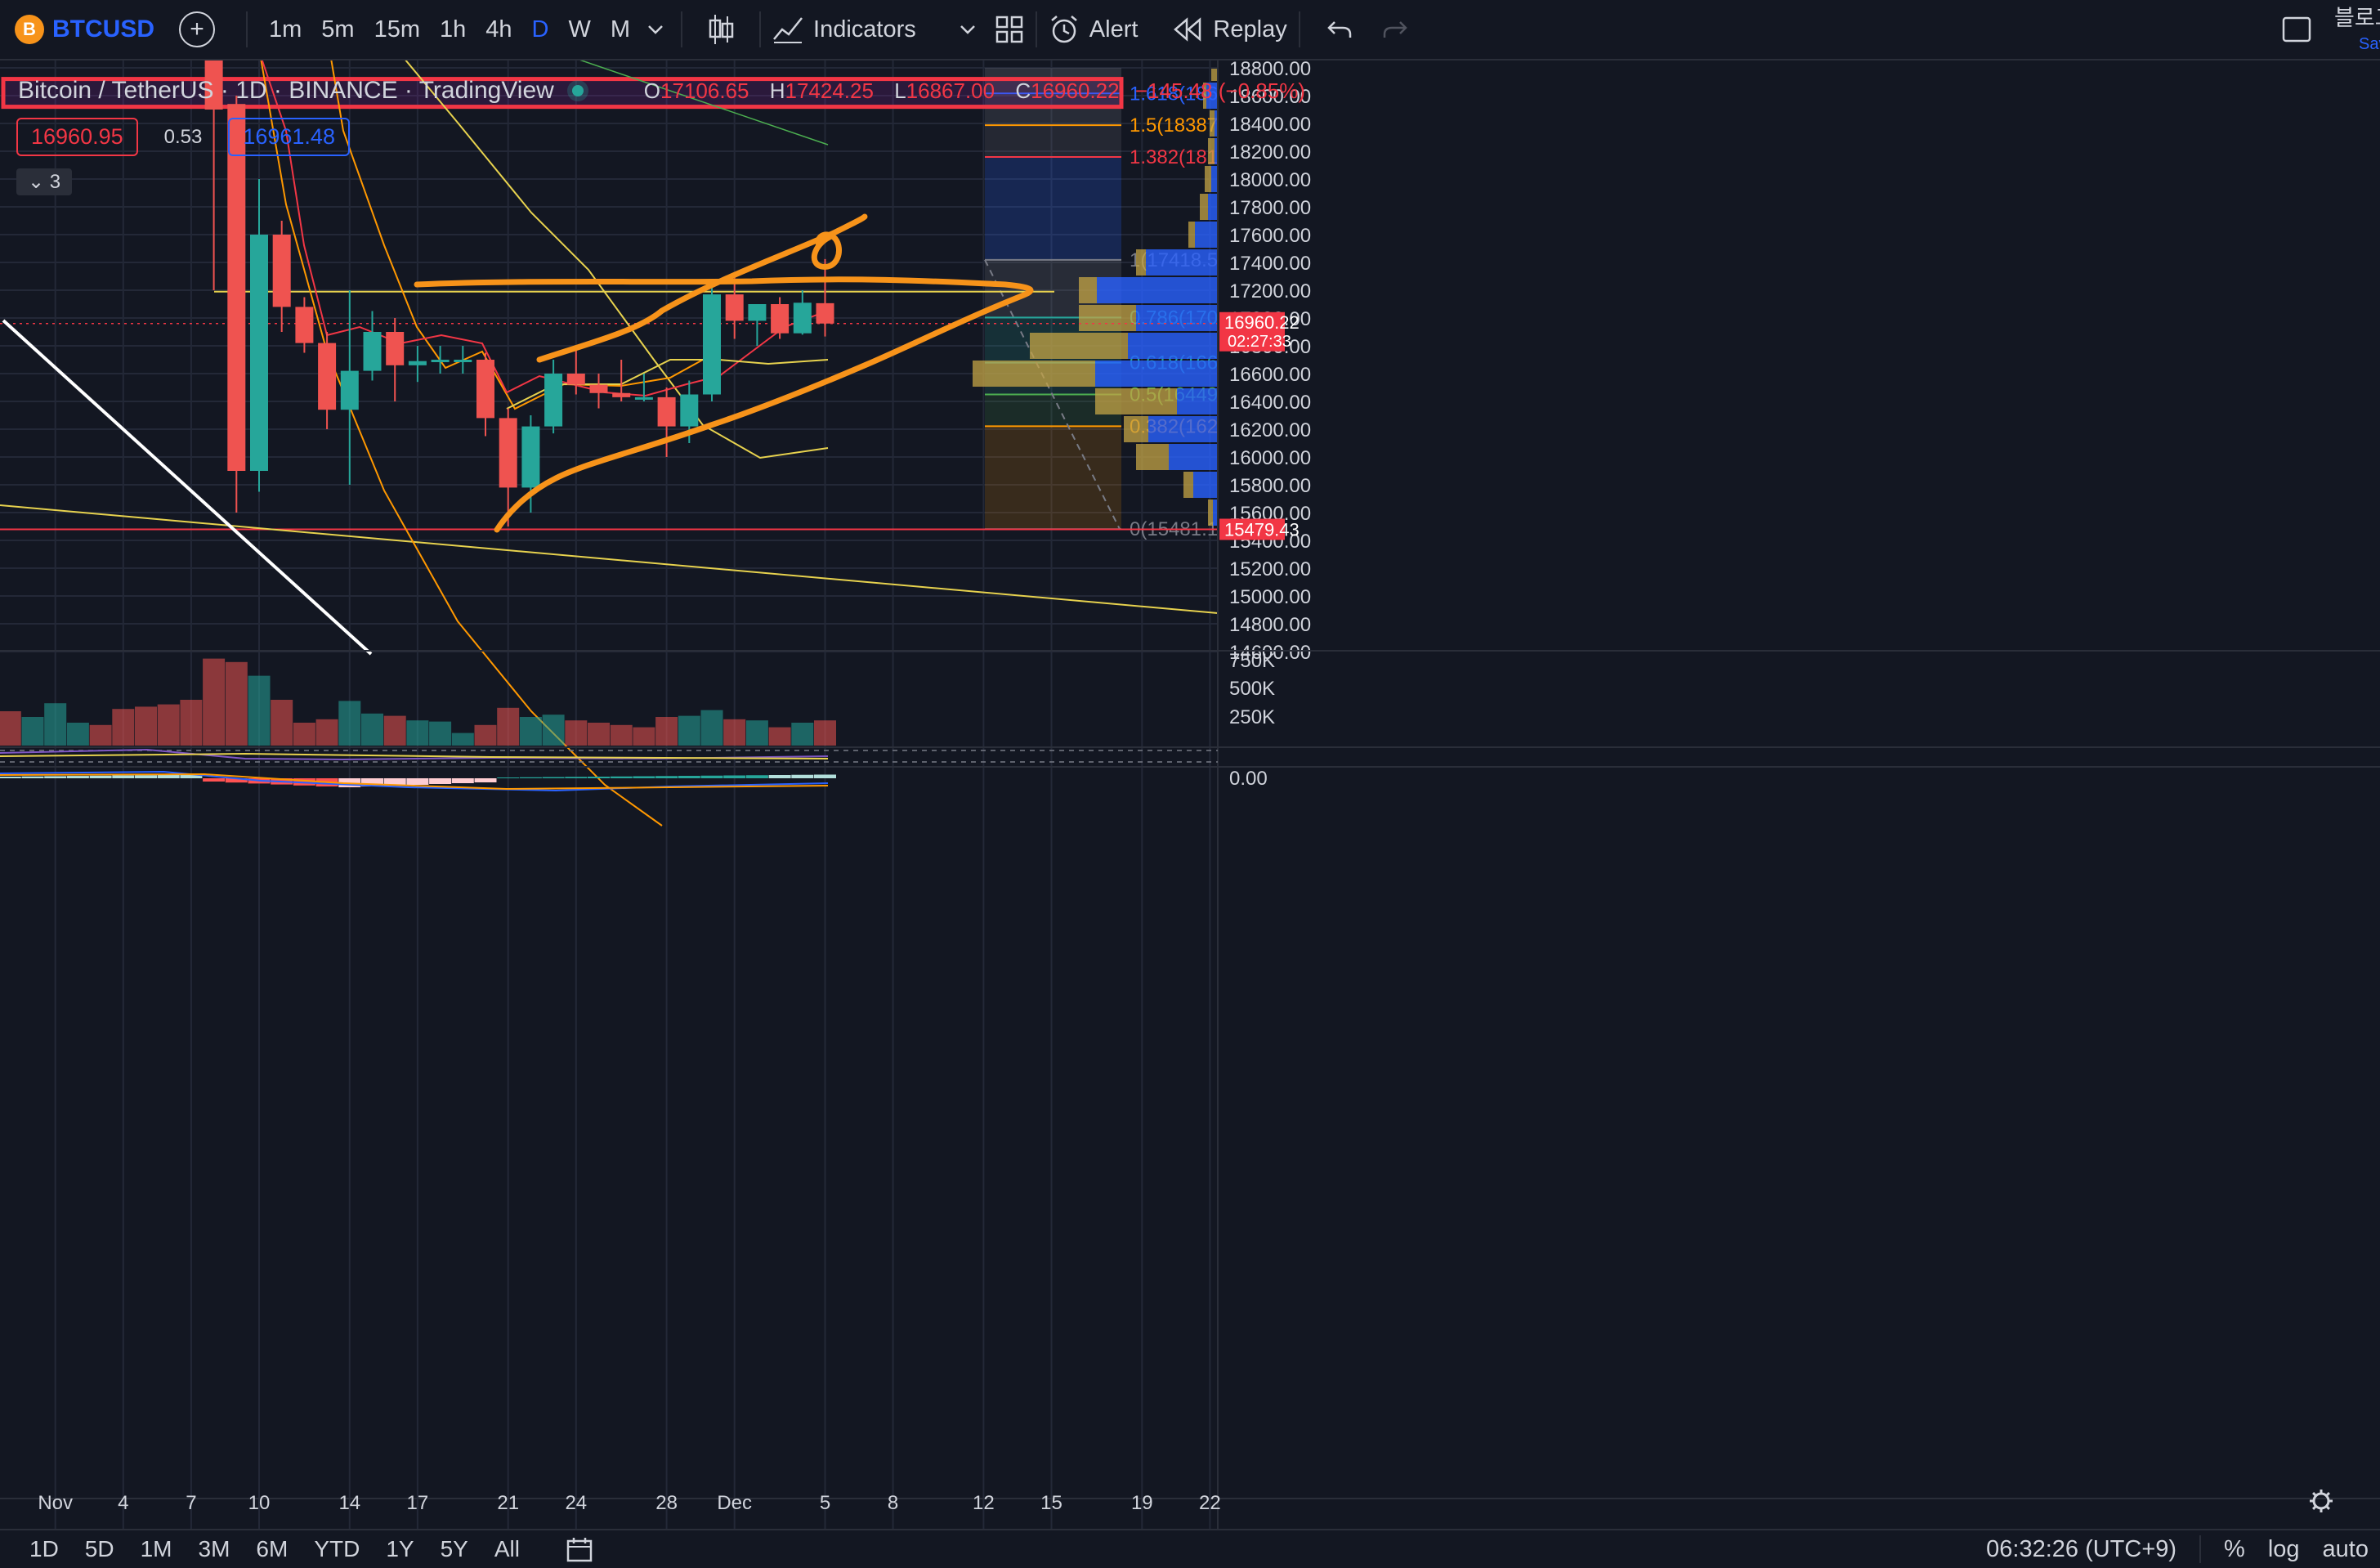 This screenshot has height=1568, width=2380. Describe the element at coordinates (197, 29) in the screenshot. I see `compare-add-icon: +` at that location.